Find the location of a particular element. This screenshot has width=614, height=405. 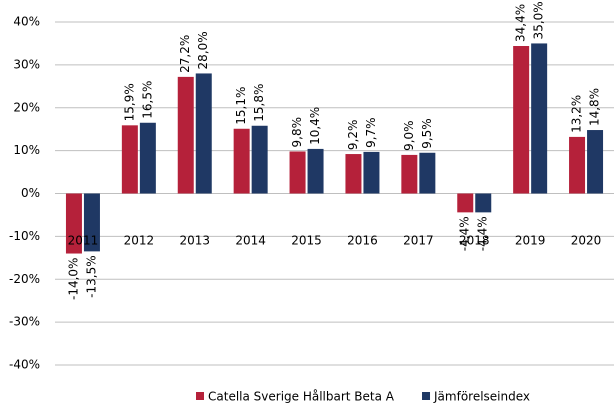

value-label: 35,0% is located at coordinates (539, 20).